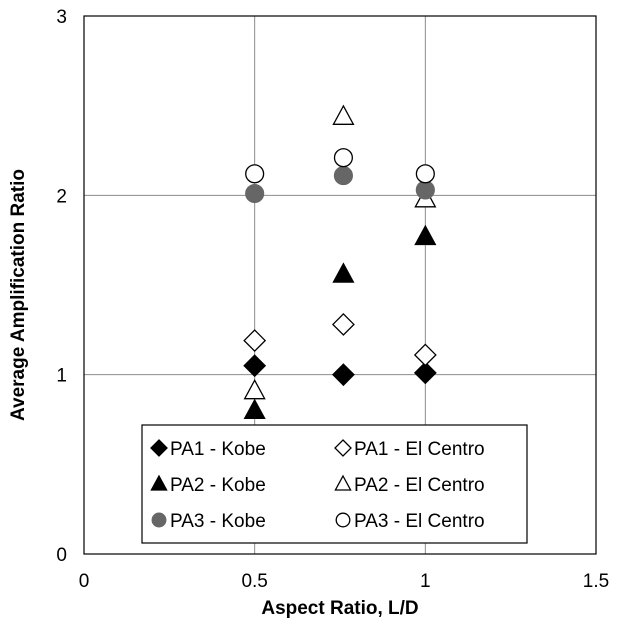  I want to click on x-tick-label: 0, so click(84, 581).